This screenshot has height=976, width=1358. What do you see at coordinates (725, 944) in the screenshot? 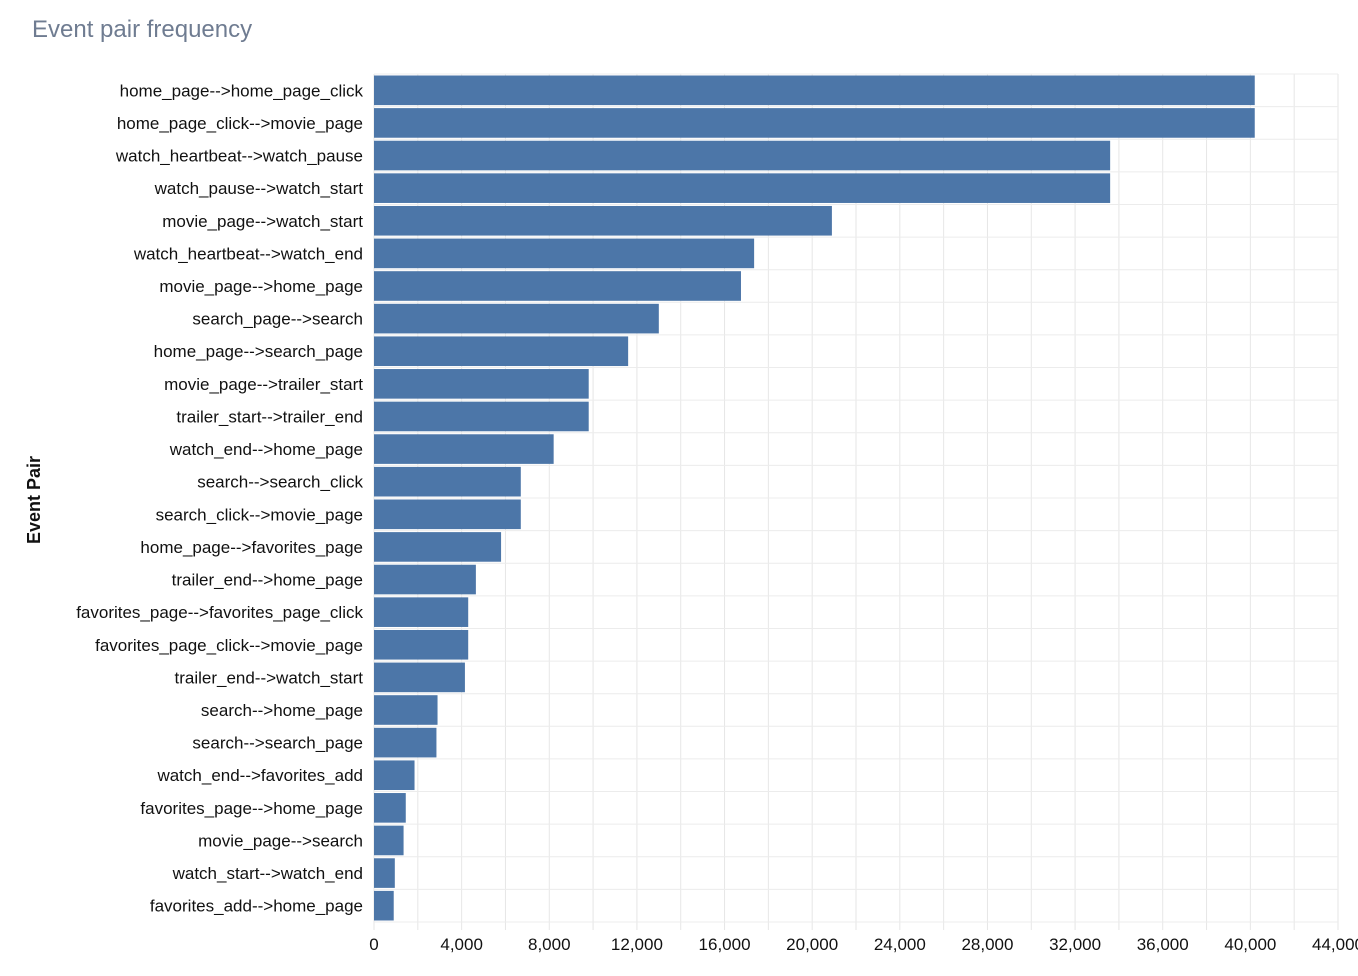
I see `x-tick-label: 16,000` at bounding box center [725, 944].